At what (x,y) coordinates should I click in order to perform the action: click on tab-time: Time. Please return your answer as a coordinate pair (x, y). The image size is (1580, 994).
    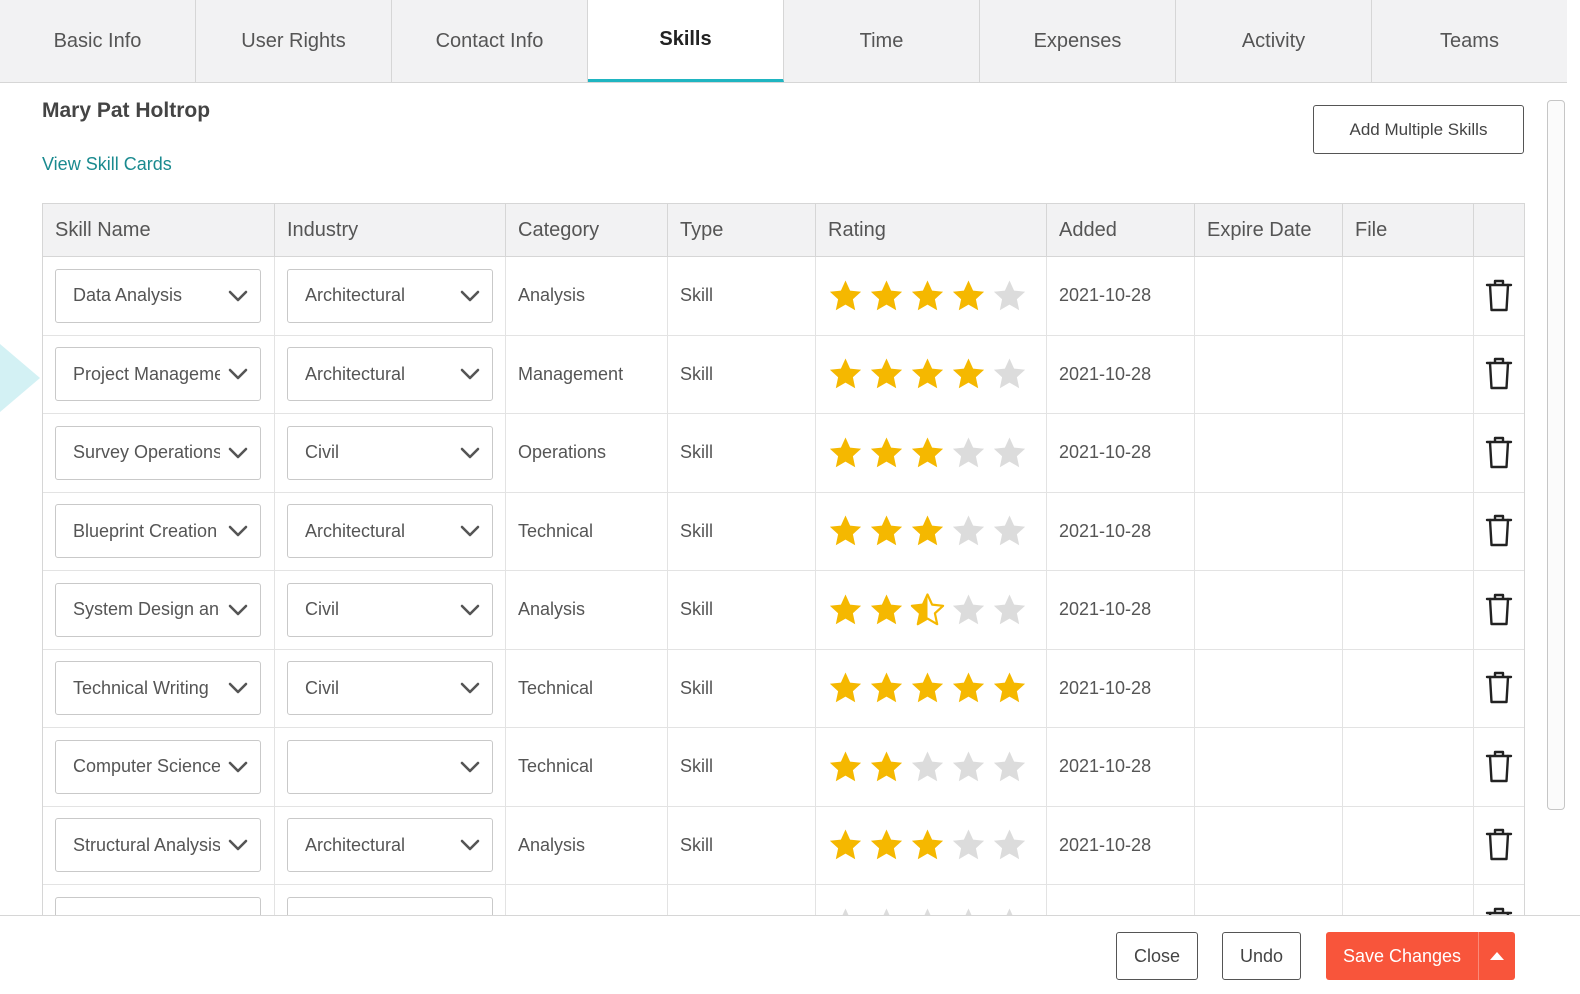
    Looking at the image, I should click on (882, 41).